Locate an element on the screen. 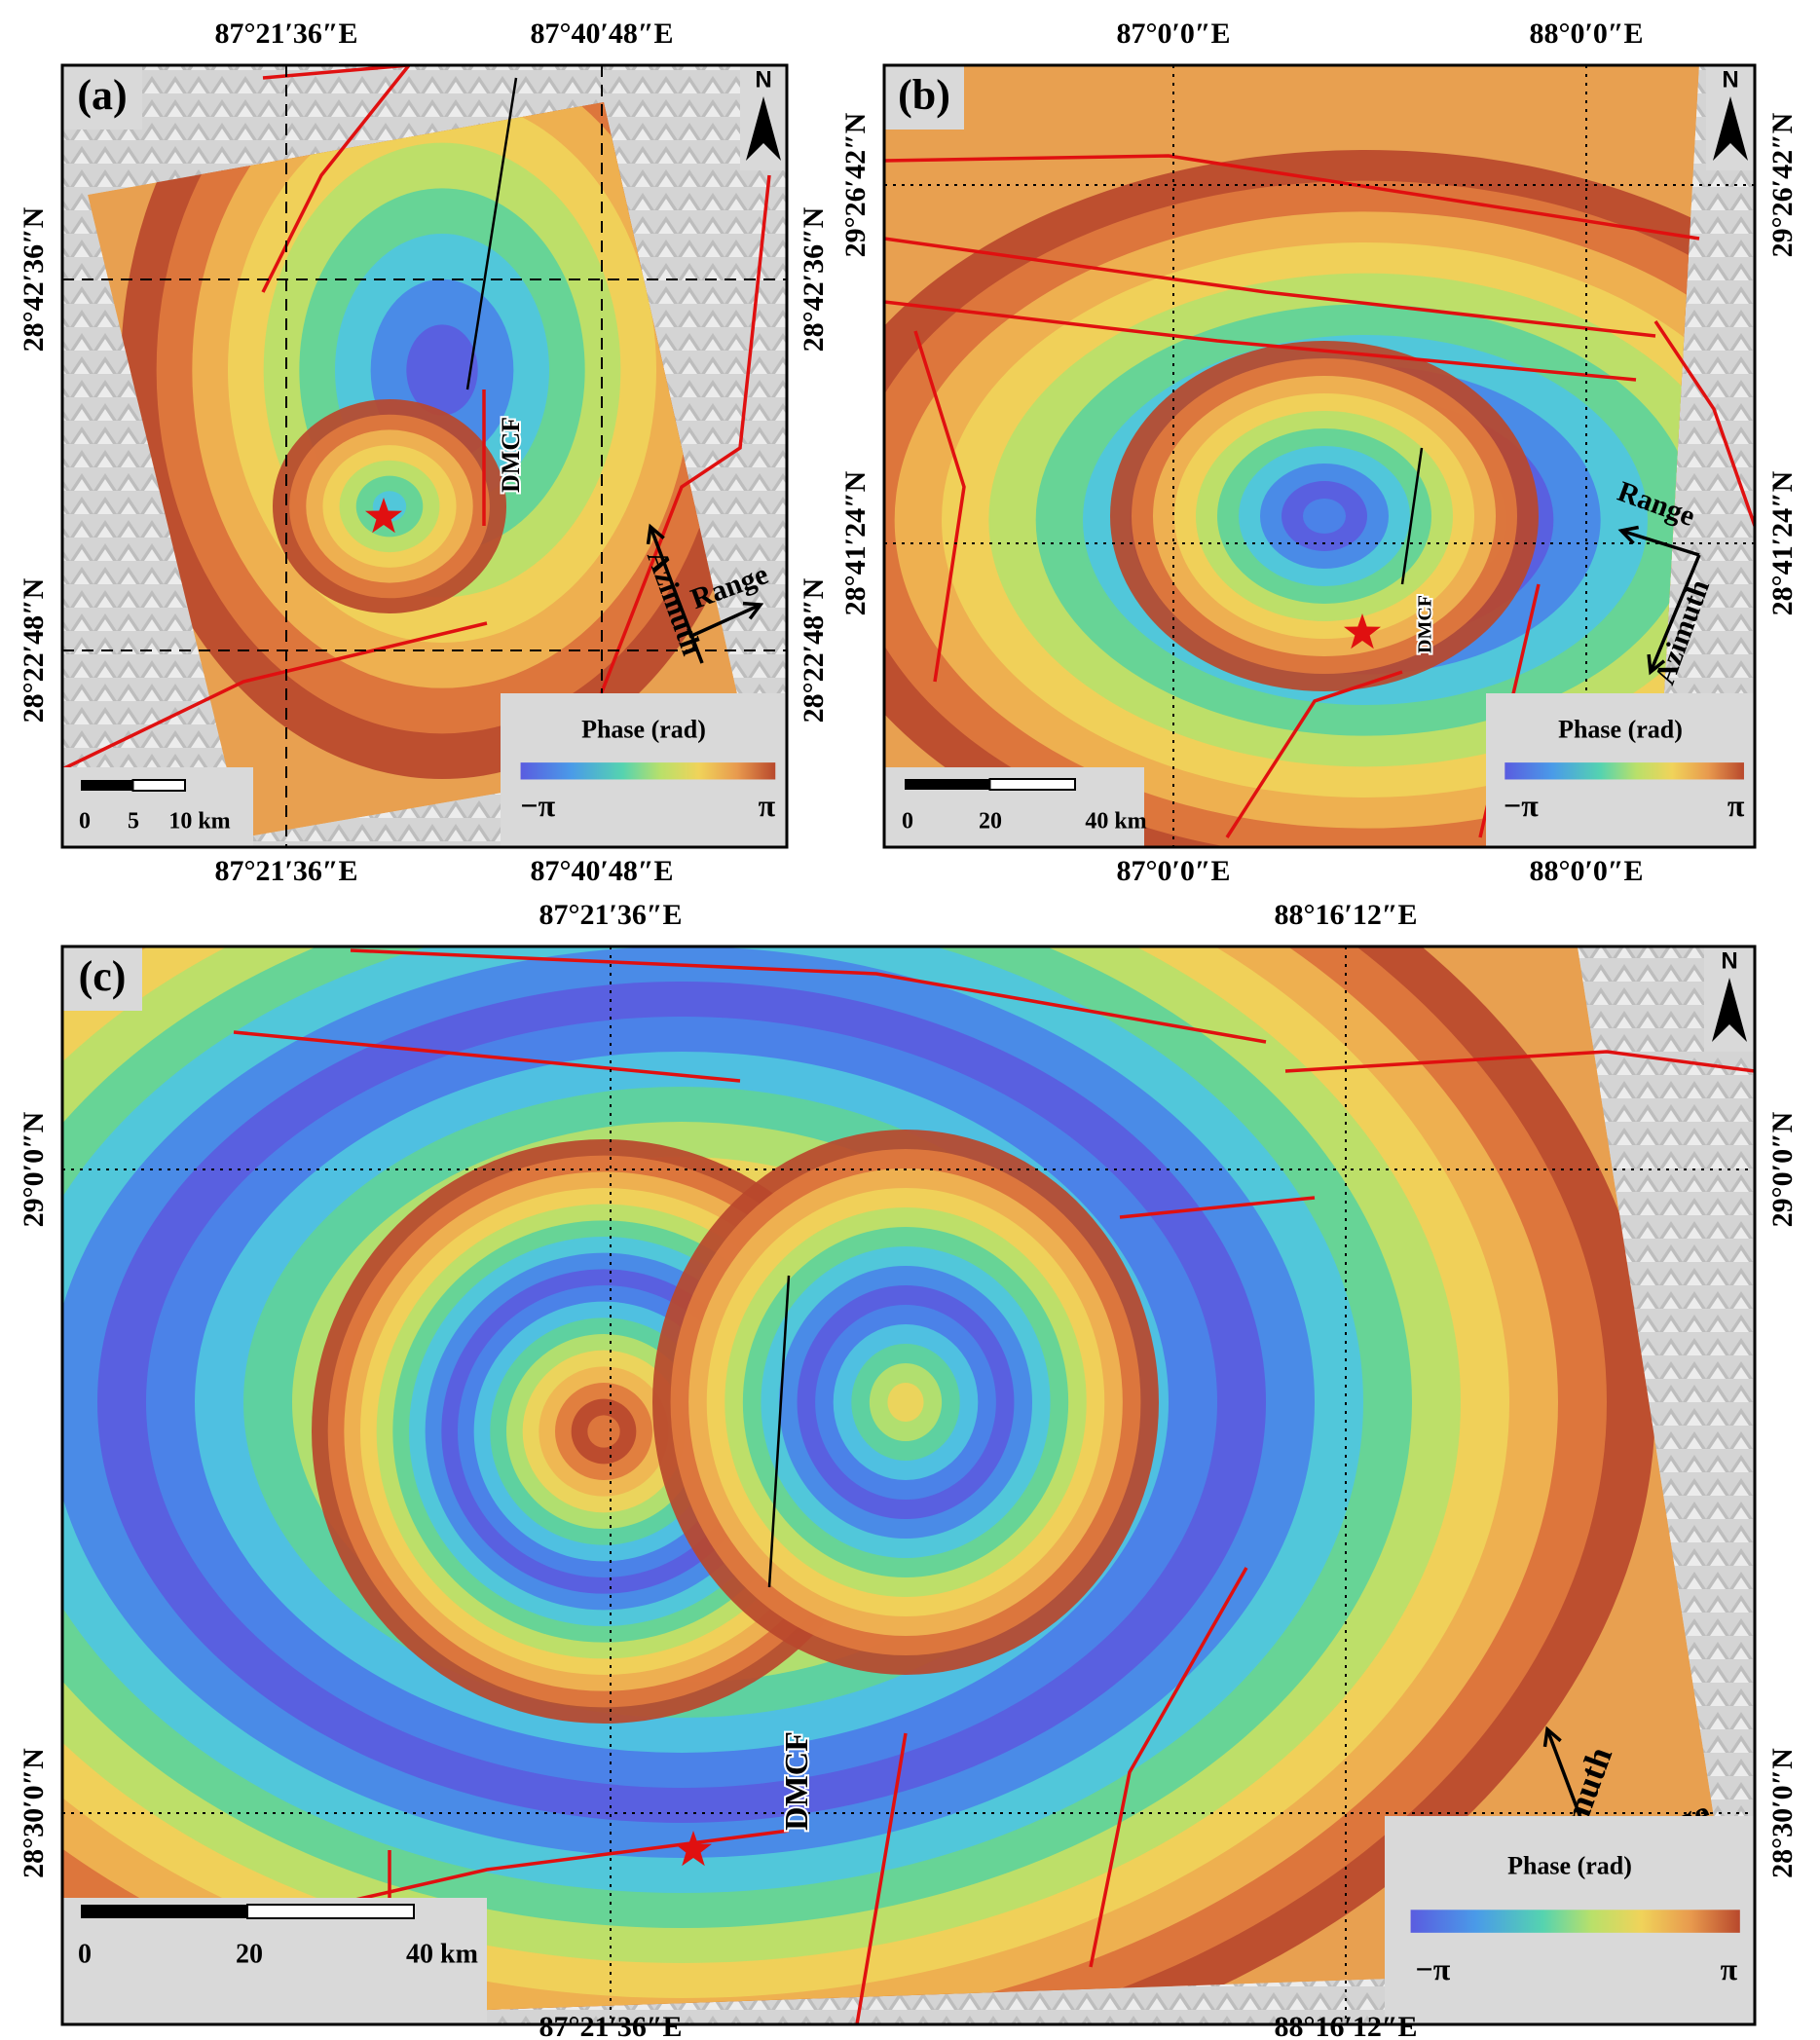  lon-tick-label: 87°40′48″E is located at coordinates (601, 34).